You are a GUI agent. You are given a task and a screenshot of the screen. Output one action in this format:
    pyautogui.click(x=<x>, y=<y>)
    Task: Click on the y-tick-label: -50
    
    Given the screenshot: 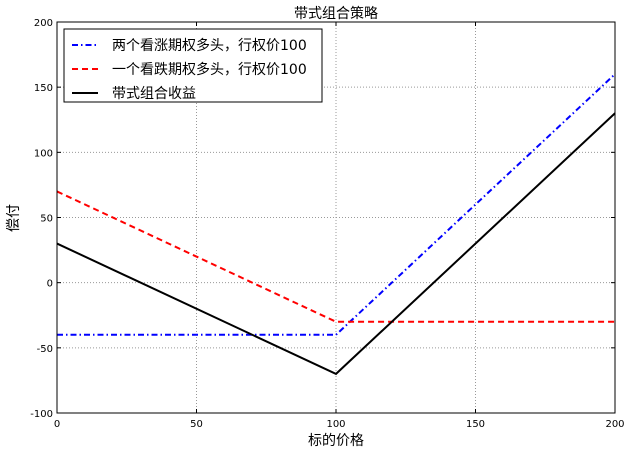 What is the action you would take?
    pyautogui.click(x=45, y=349)
    